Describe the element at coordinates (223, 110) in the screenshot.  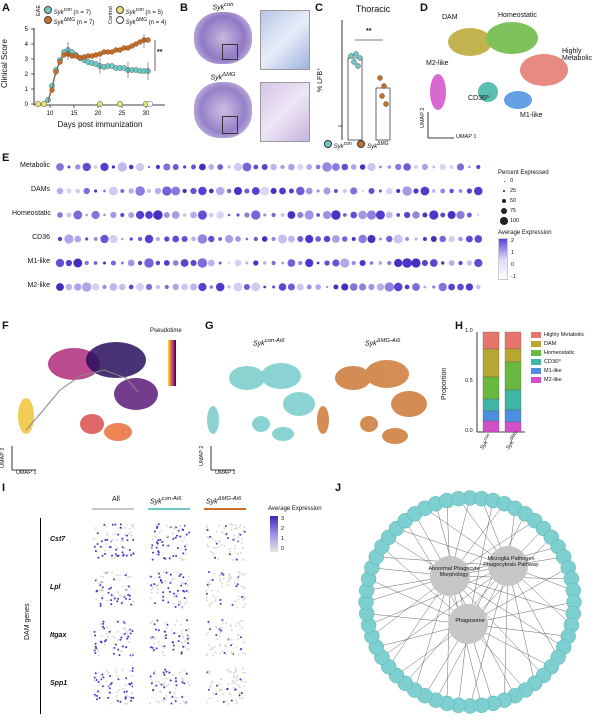
I see `b-spinal-cord-dmg` at that location.